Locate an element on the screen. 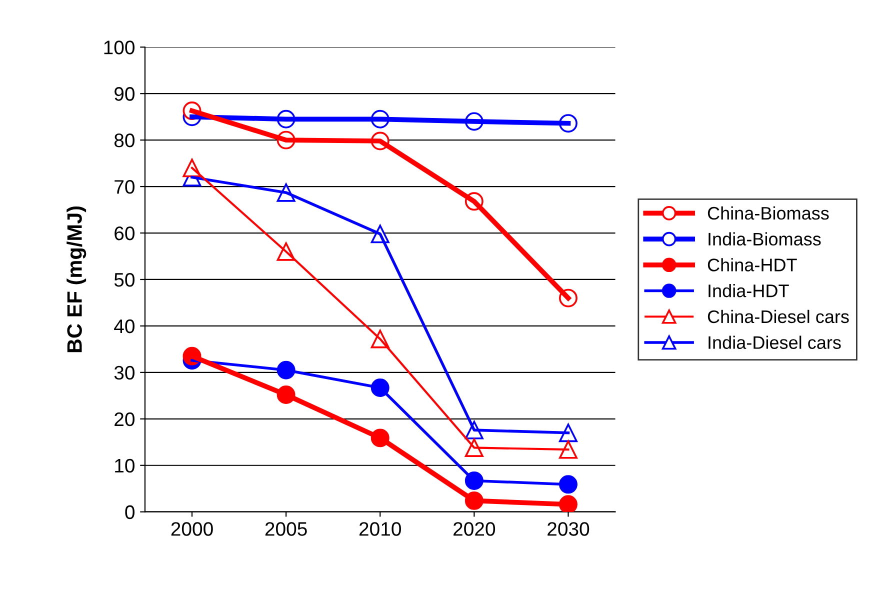 The height and width of the screenshot is (589, 884). y-tick-label: 80 is located at coordinates (124, 141).